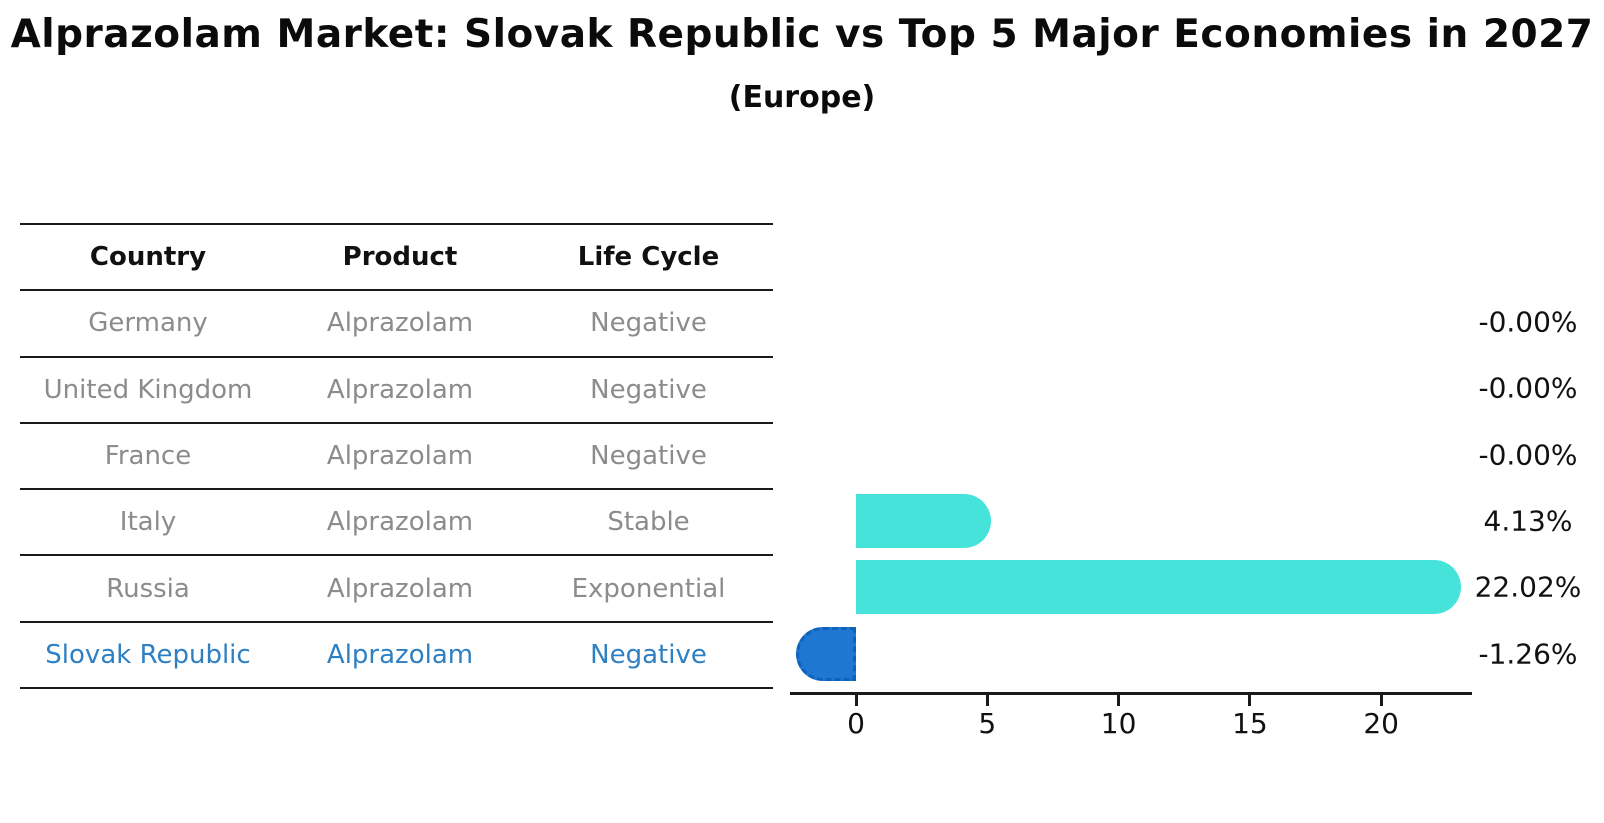 Image resolution: width=1604 pixels, height=823 pixels. I want to click on table-row: United Kingdom Alprazolam Negative, so click(396, 388).